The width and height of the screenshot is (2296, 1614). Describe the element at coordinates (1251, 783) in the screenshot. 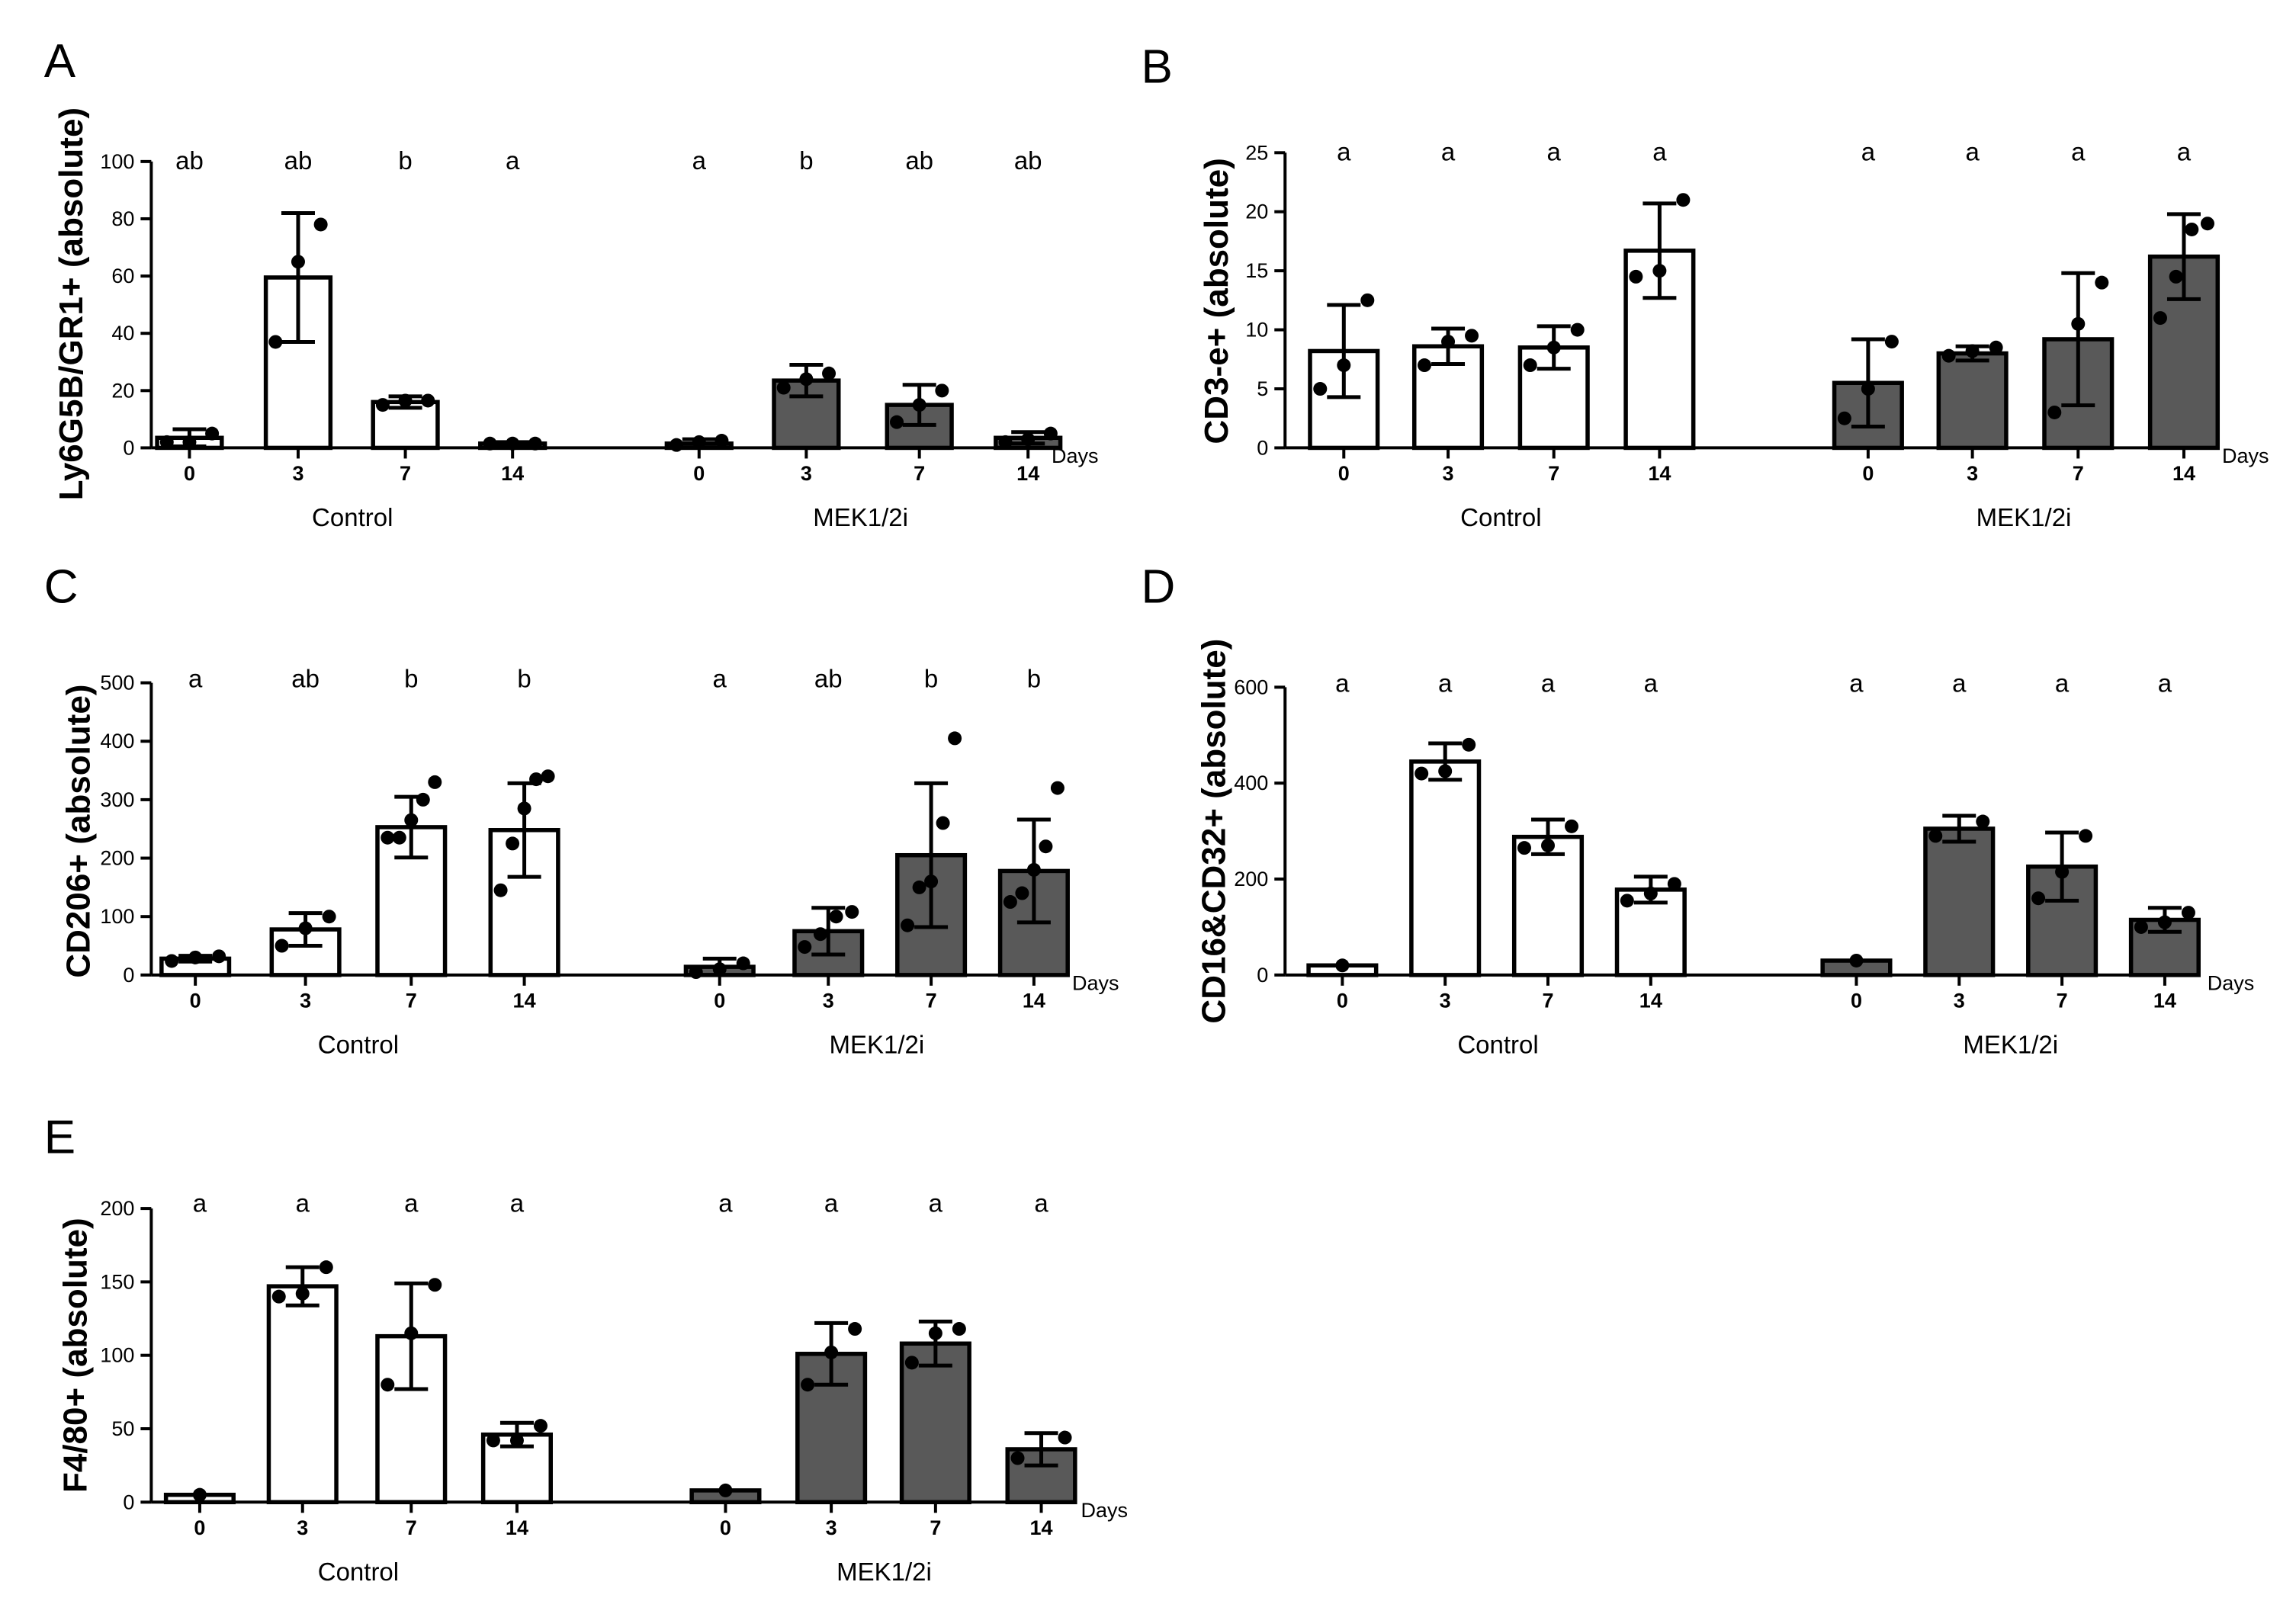

I see `y-tick-label: 400` at that location.